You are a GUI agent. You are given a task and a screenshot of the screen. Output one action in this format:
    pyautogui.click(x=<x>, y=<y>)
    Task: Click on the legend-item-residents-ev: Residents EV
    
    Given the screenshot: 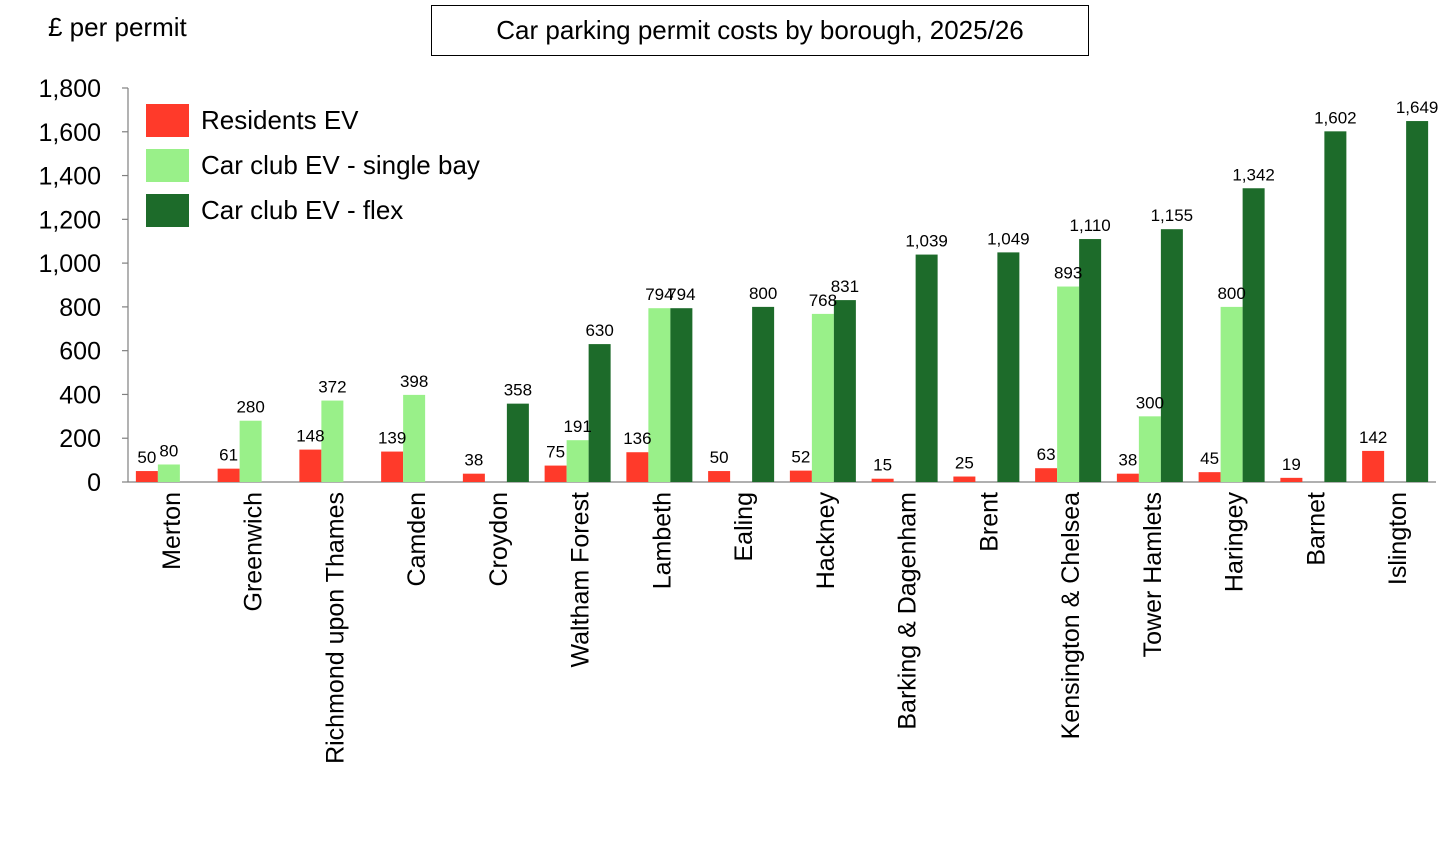 What is the action you would take?
    pyautogui.click(x=313, y=120)
    